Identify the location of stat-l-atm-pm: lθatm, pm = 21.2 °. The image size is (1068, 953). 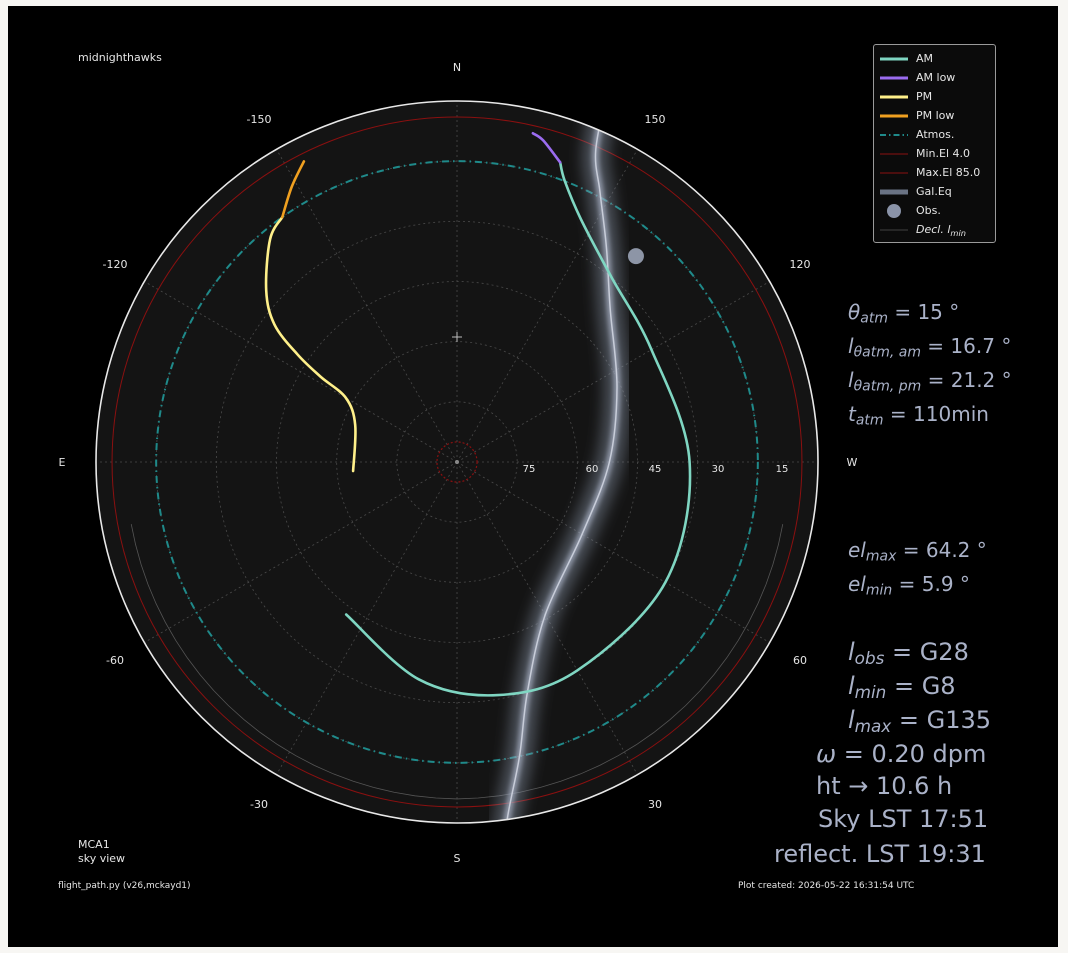
(930, 381).